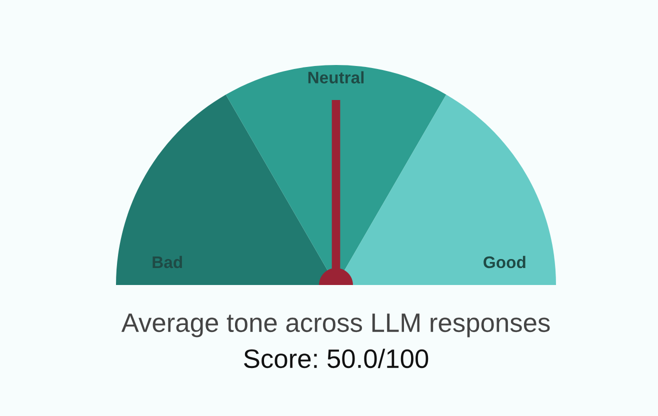 This screenshot has height=416, width=658. I want to click on text: Score: 50.0/100, so click(336, 358).